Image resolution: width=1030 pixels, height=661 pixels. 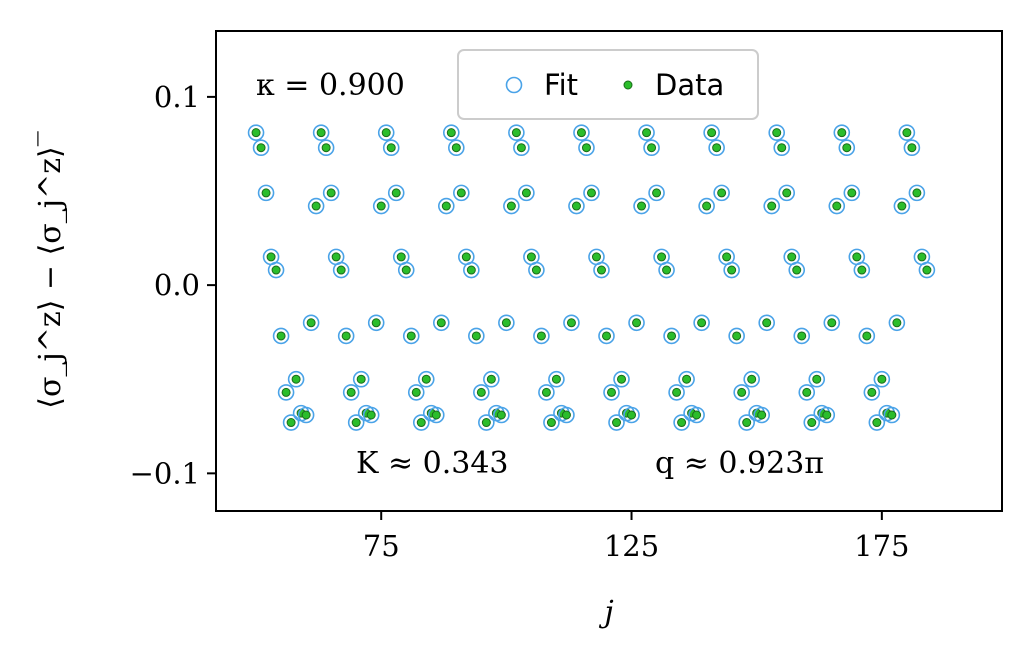 What do you see at coordinates (432, 463) in the screenshot?
I see `k-annotation: K ≈ 0.343` at bounding box center [432, 463].